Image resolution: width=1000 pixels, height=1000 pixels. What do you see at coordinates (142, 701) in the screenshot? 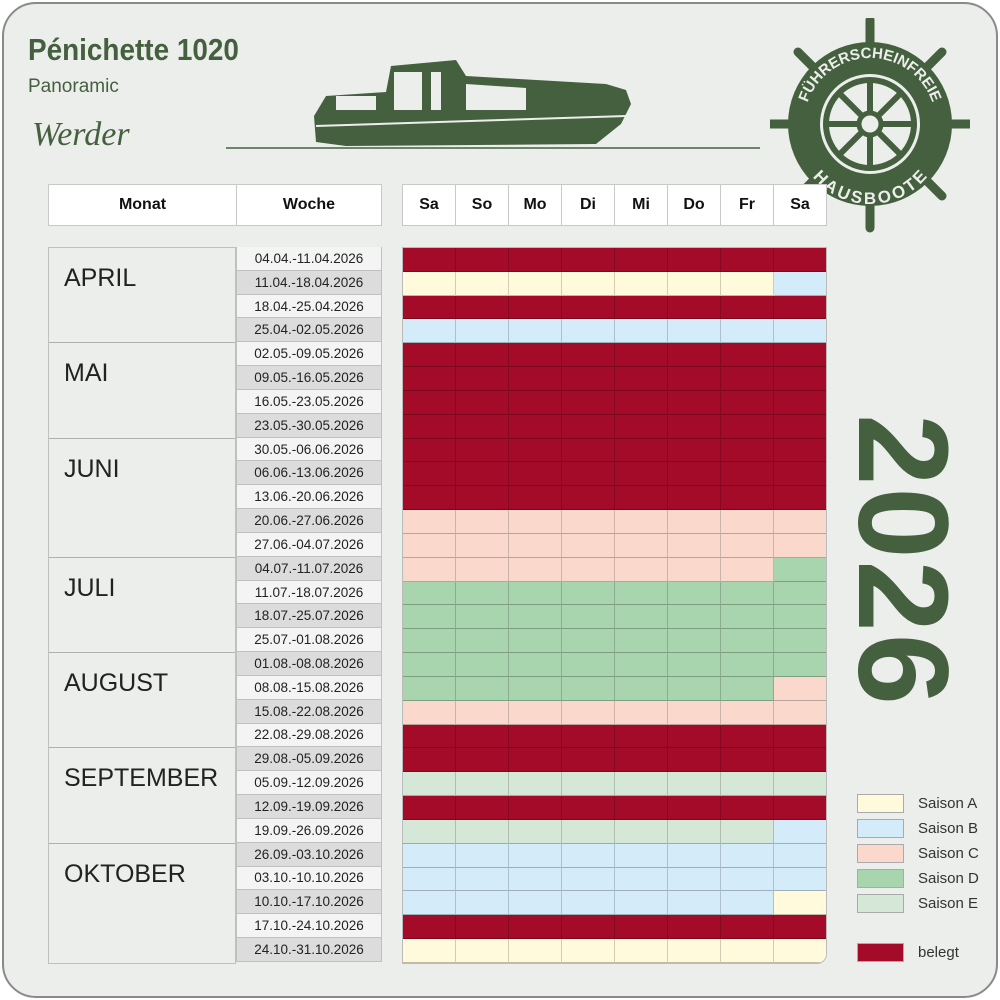
I see `month-block: AUGUST` at bounding box center [142, 701].